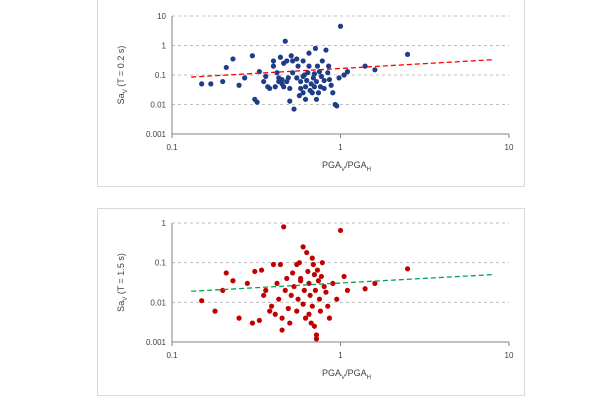 This screenshot has width=589, height=415. What do you see at coordinates (340, 147) in the screenshot?
I see `x-tick-label: 1` at bounding box center [340, 147].